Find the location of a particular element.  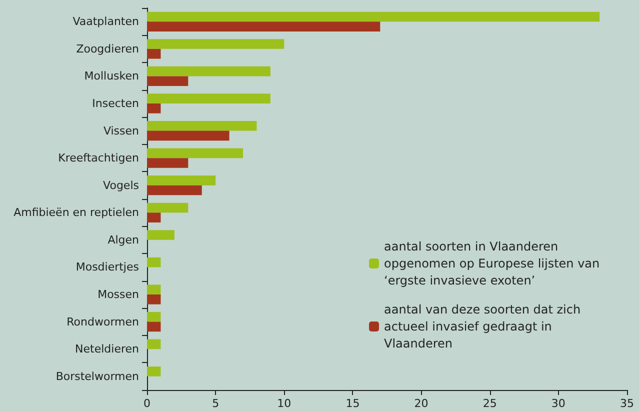

y-tick-label: Vissen is located at coordinates (121, 131).